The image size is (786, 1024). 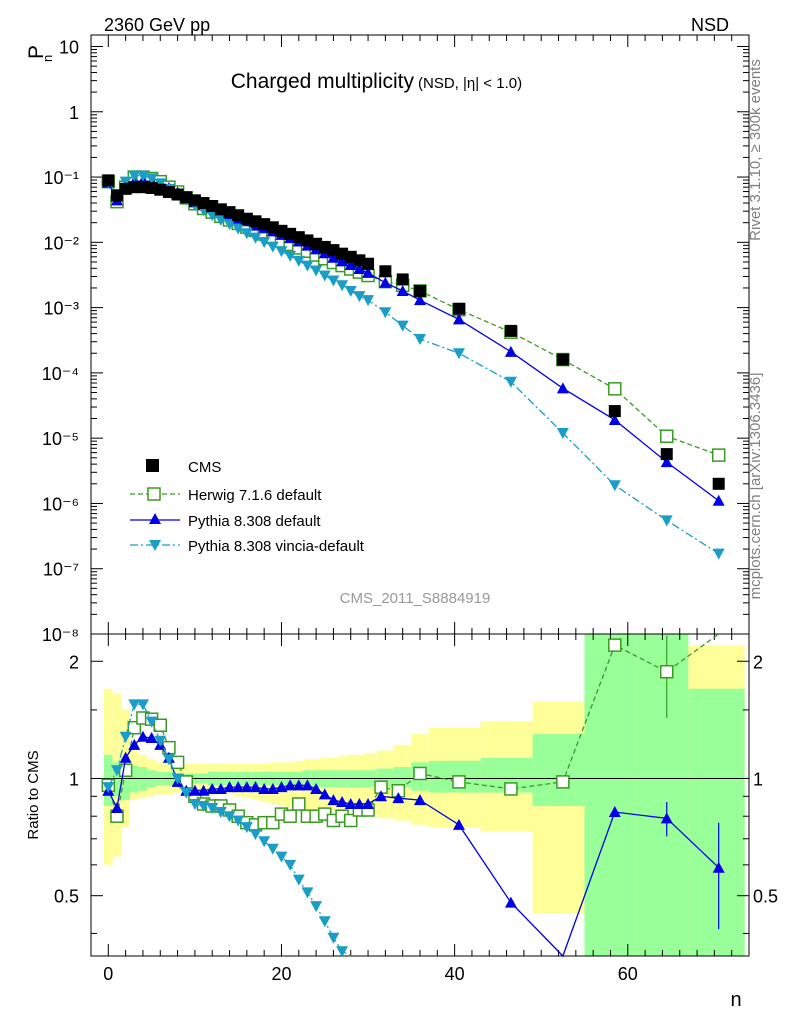 What do you see at coordinates (281, 974) in the screenshot?
I see `x-tick-label: 20` at bounding box center [281, 974].